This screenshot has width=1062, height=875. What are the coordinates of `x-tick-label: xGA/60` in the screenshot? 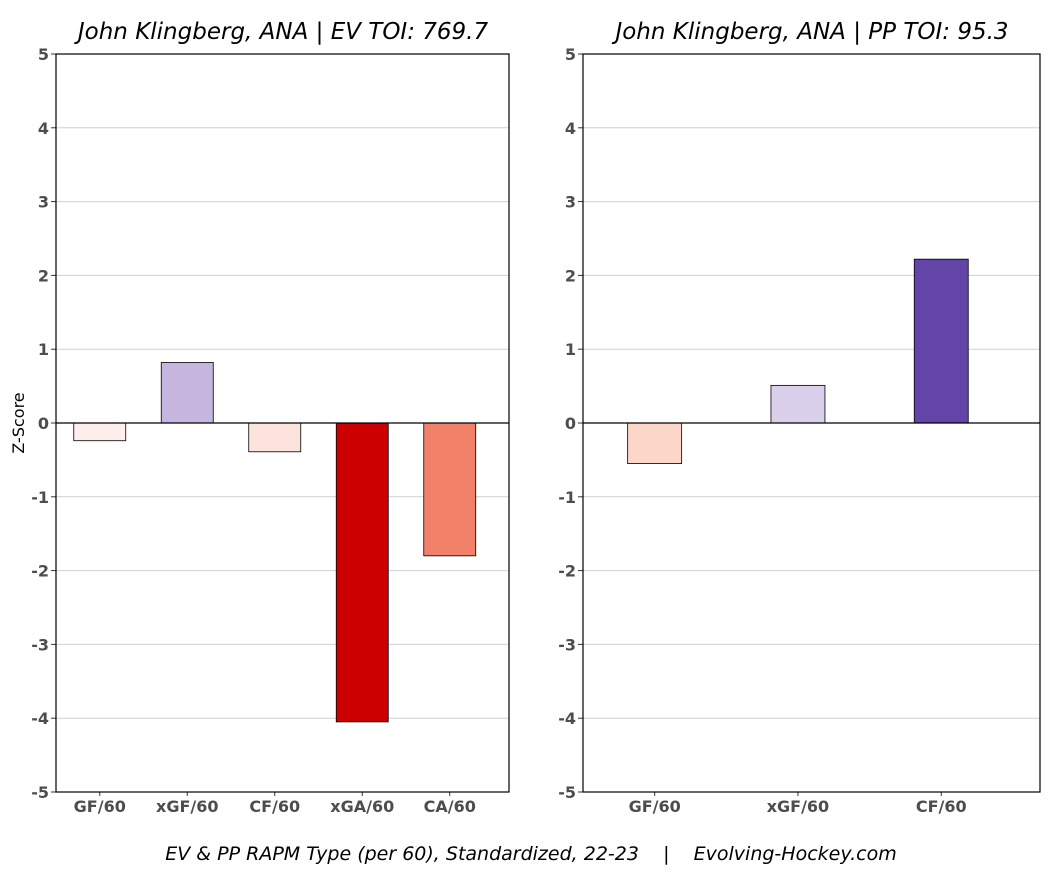 It's located at (362, 806).